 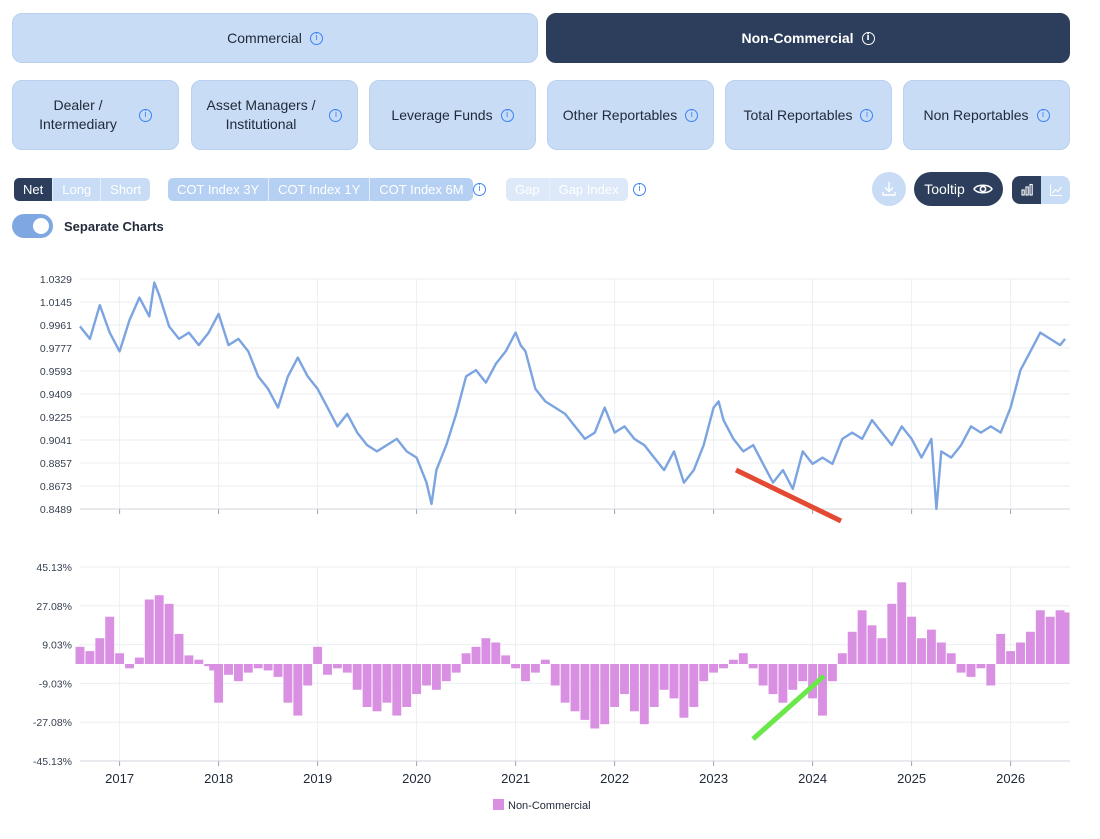 I want to click on gap-button: Gap, so click(x=528, y=189).